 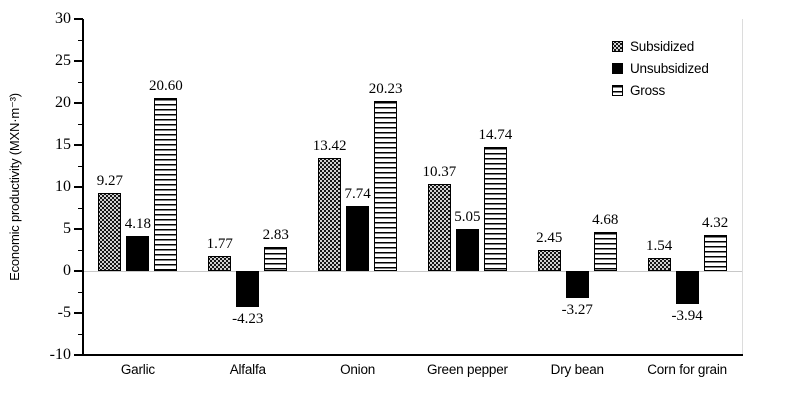 What do you see at coordinates (63, 186) in the screenshot?
I see `y-axis-tick-label: 10` at bounding box center [63, 186].